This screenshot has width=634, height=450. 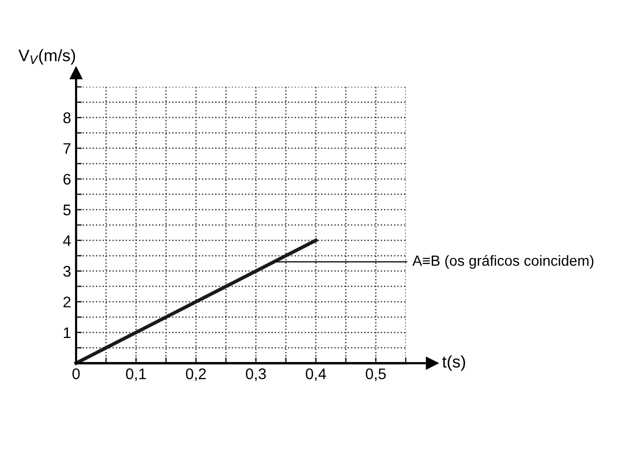 What do you see at coordinates (256, 375) in the screenshot?
I see `x-tick-label: 0,3` at bounding box center [256, 375].